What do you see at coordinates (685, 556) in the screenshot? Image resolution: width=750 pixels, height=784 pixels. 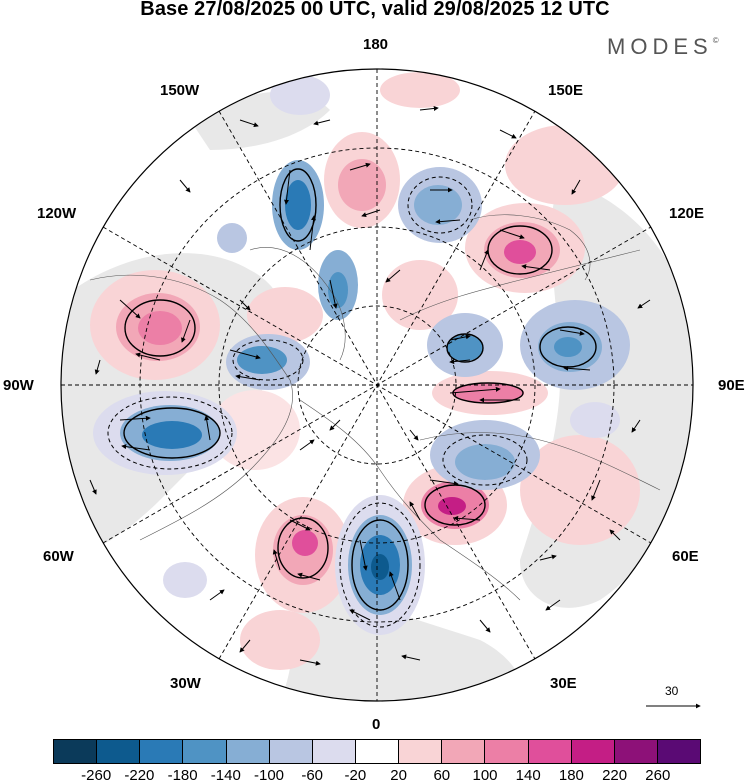 I see `lon-label-60e: 60E` at bounding box center [685, 556].